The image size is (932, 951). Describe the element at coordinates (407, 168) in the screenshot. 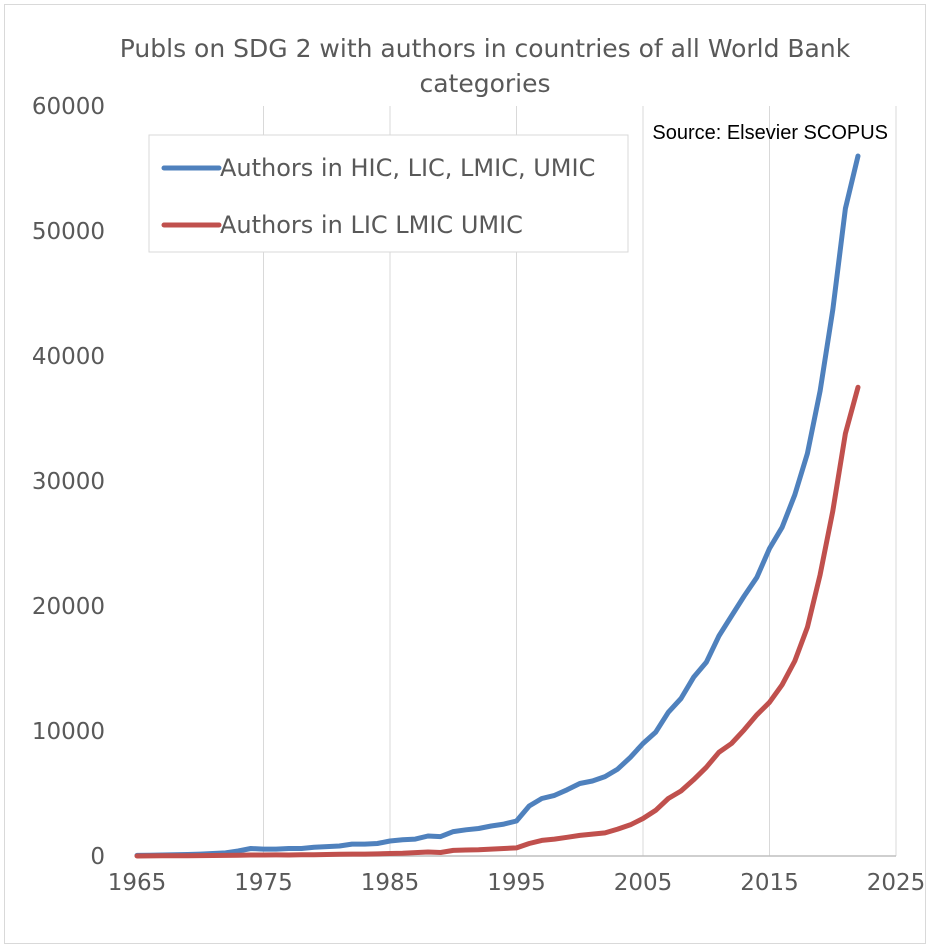

I see `legend-label-series-1: Authors in HIC, LIC, LMIC, UMIC` at that location.